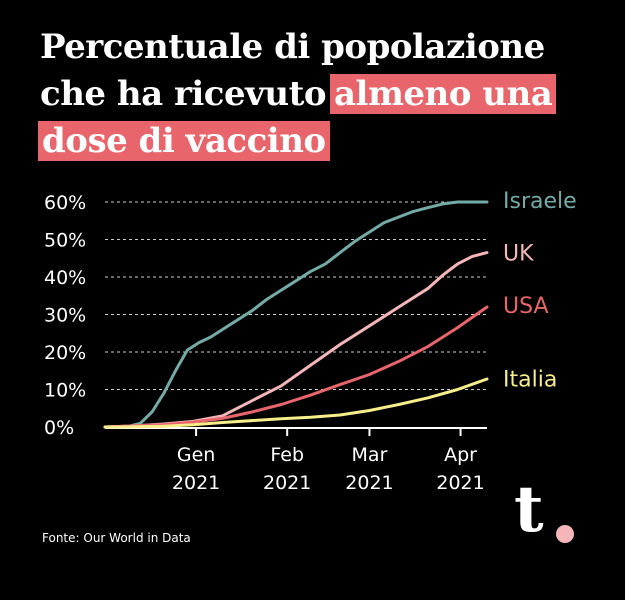 This screenshot has height=600, width=625. What do you see at coordinates (287, 483) in the screenshot?
I see `x-tick-year-feb: 2021` at bounding box center [287, 483].